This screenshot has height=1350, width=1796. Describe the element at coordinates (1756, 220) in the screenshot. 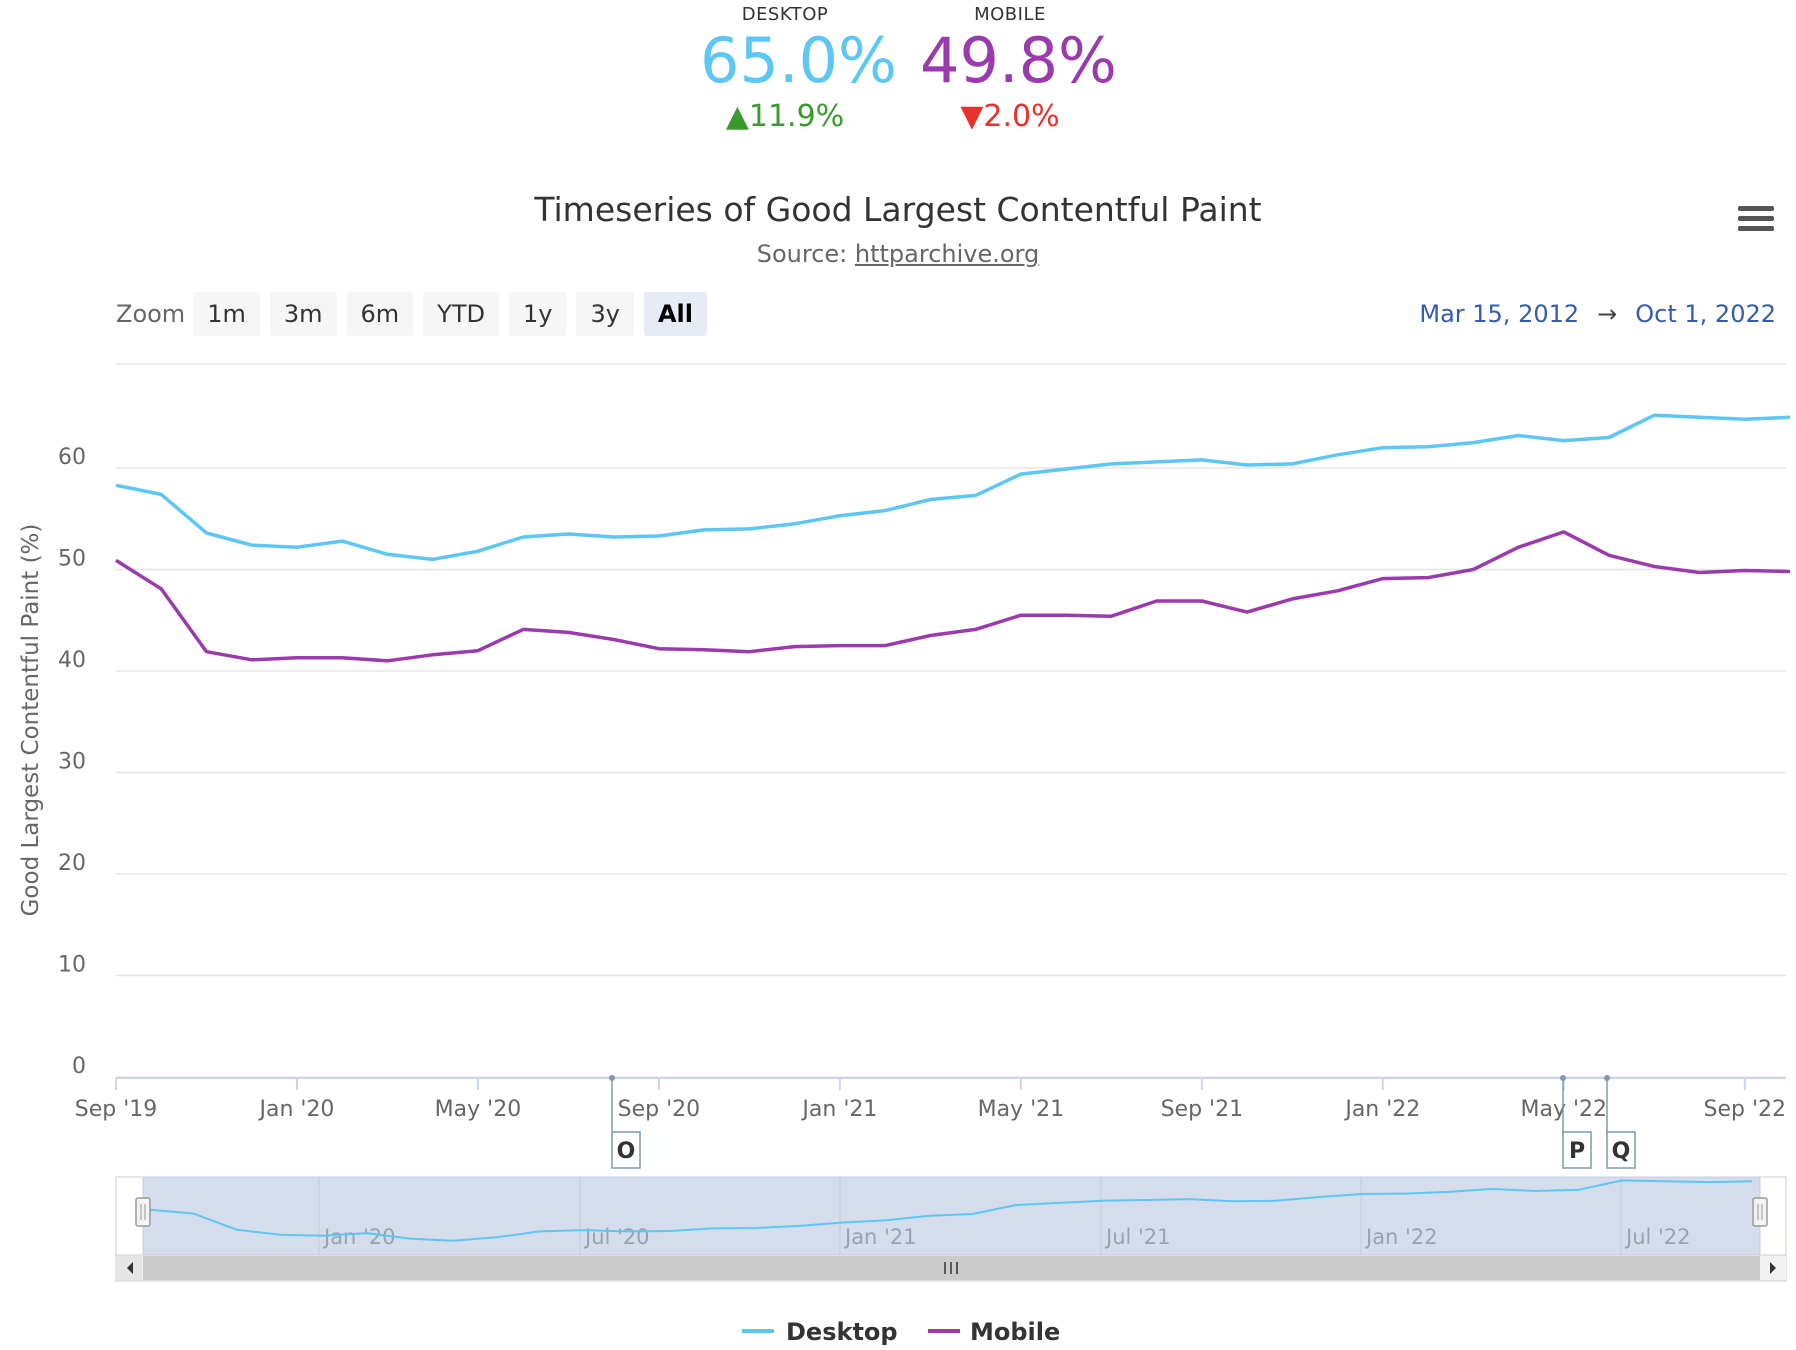

I see `hamburger-menu-icon` at that location.